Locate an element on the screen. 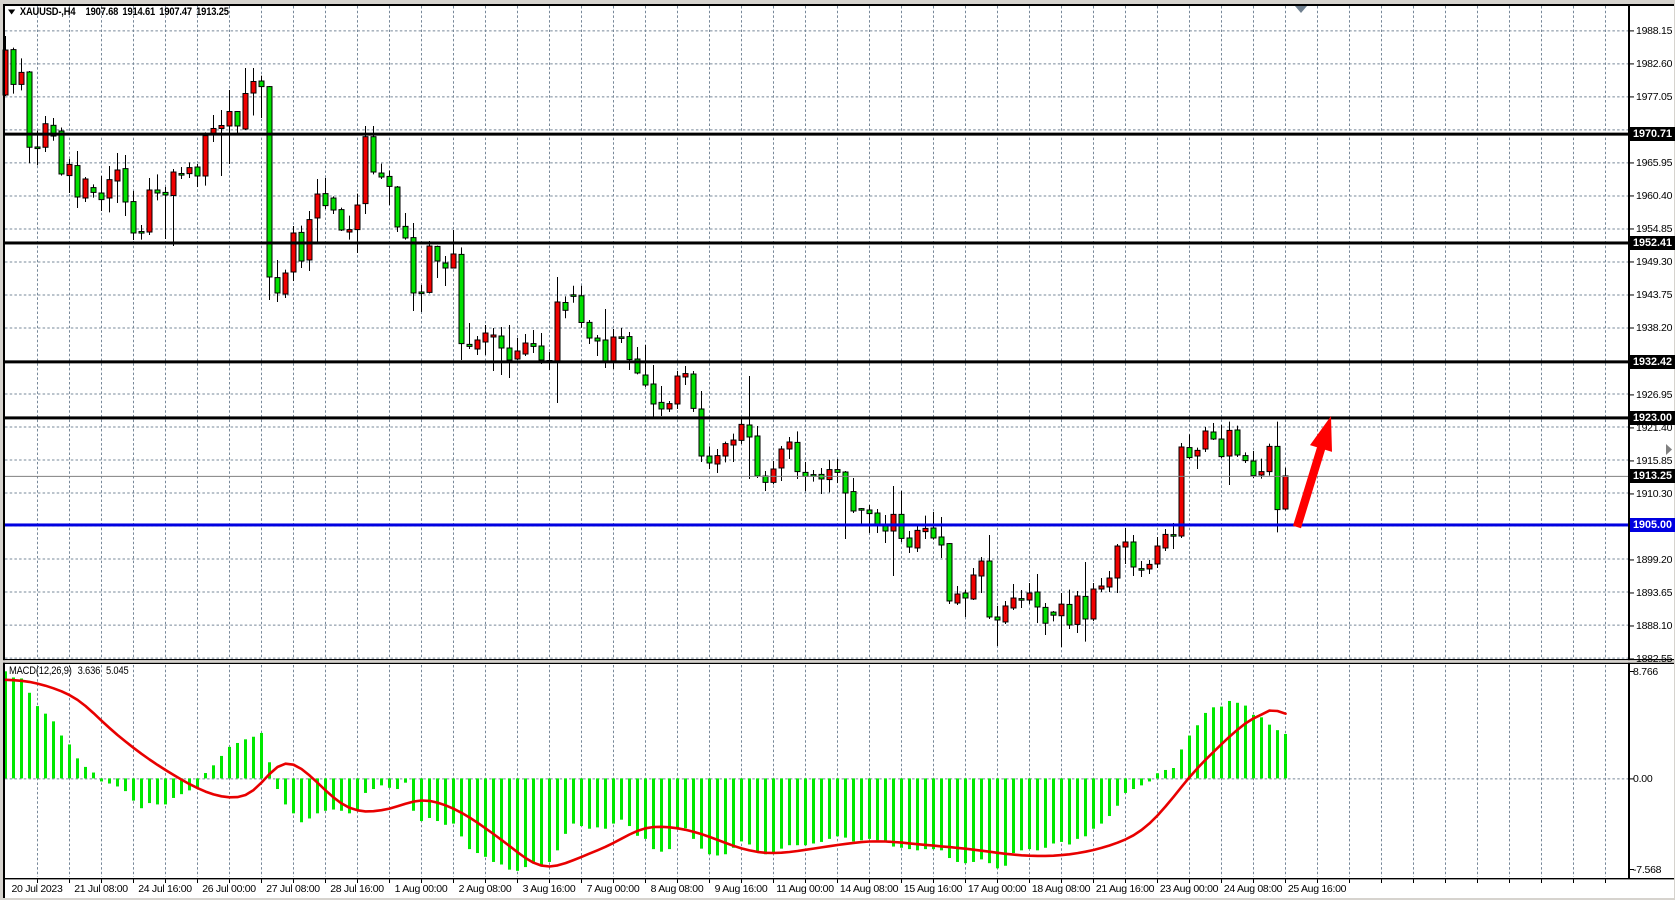 This screenshot has width=1675, height=900. time-tick-label: 18 Aug 08:00 is located at coordinates (1061, 889).